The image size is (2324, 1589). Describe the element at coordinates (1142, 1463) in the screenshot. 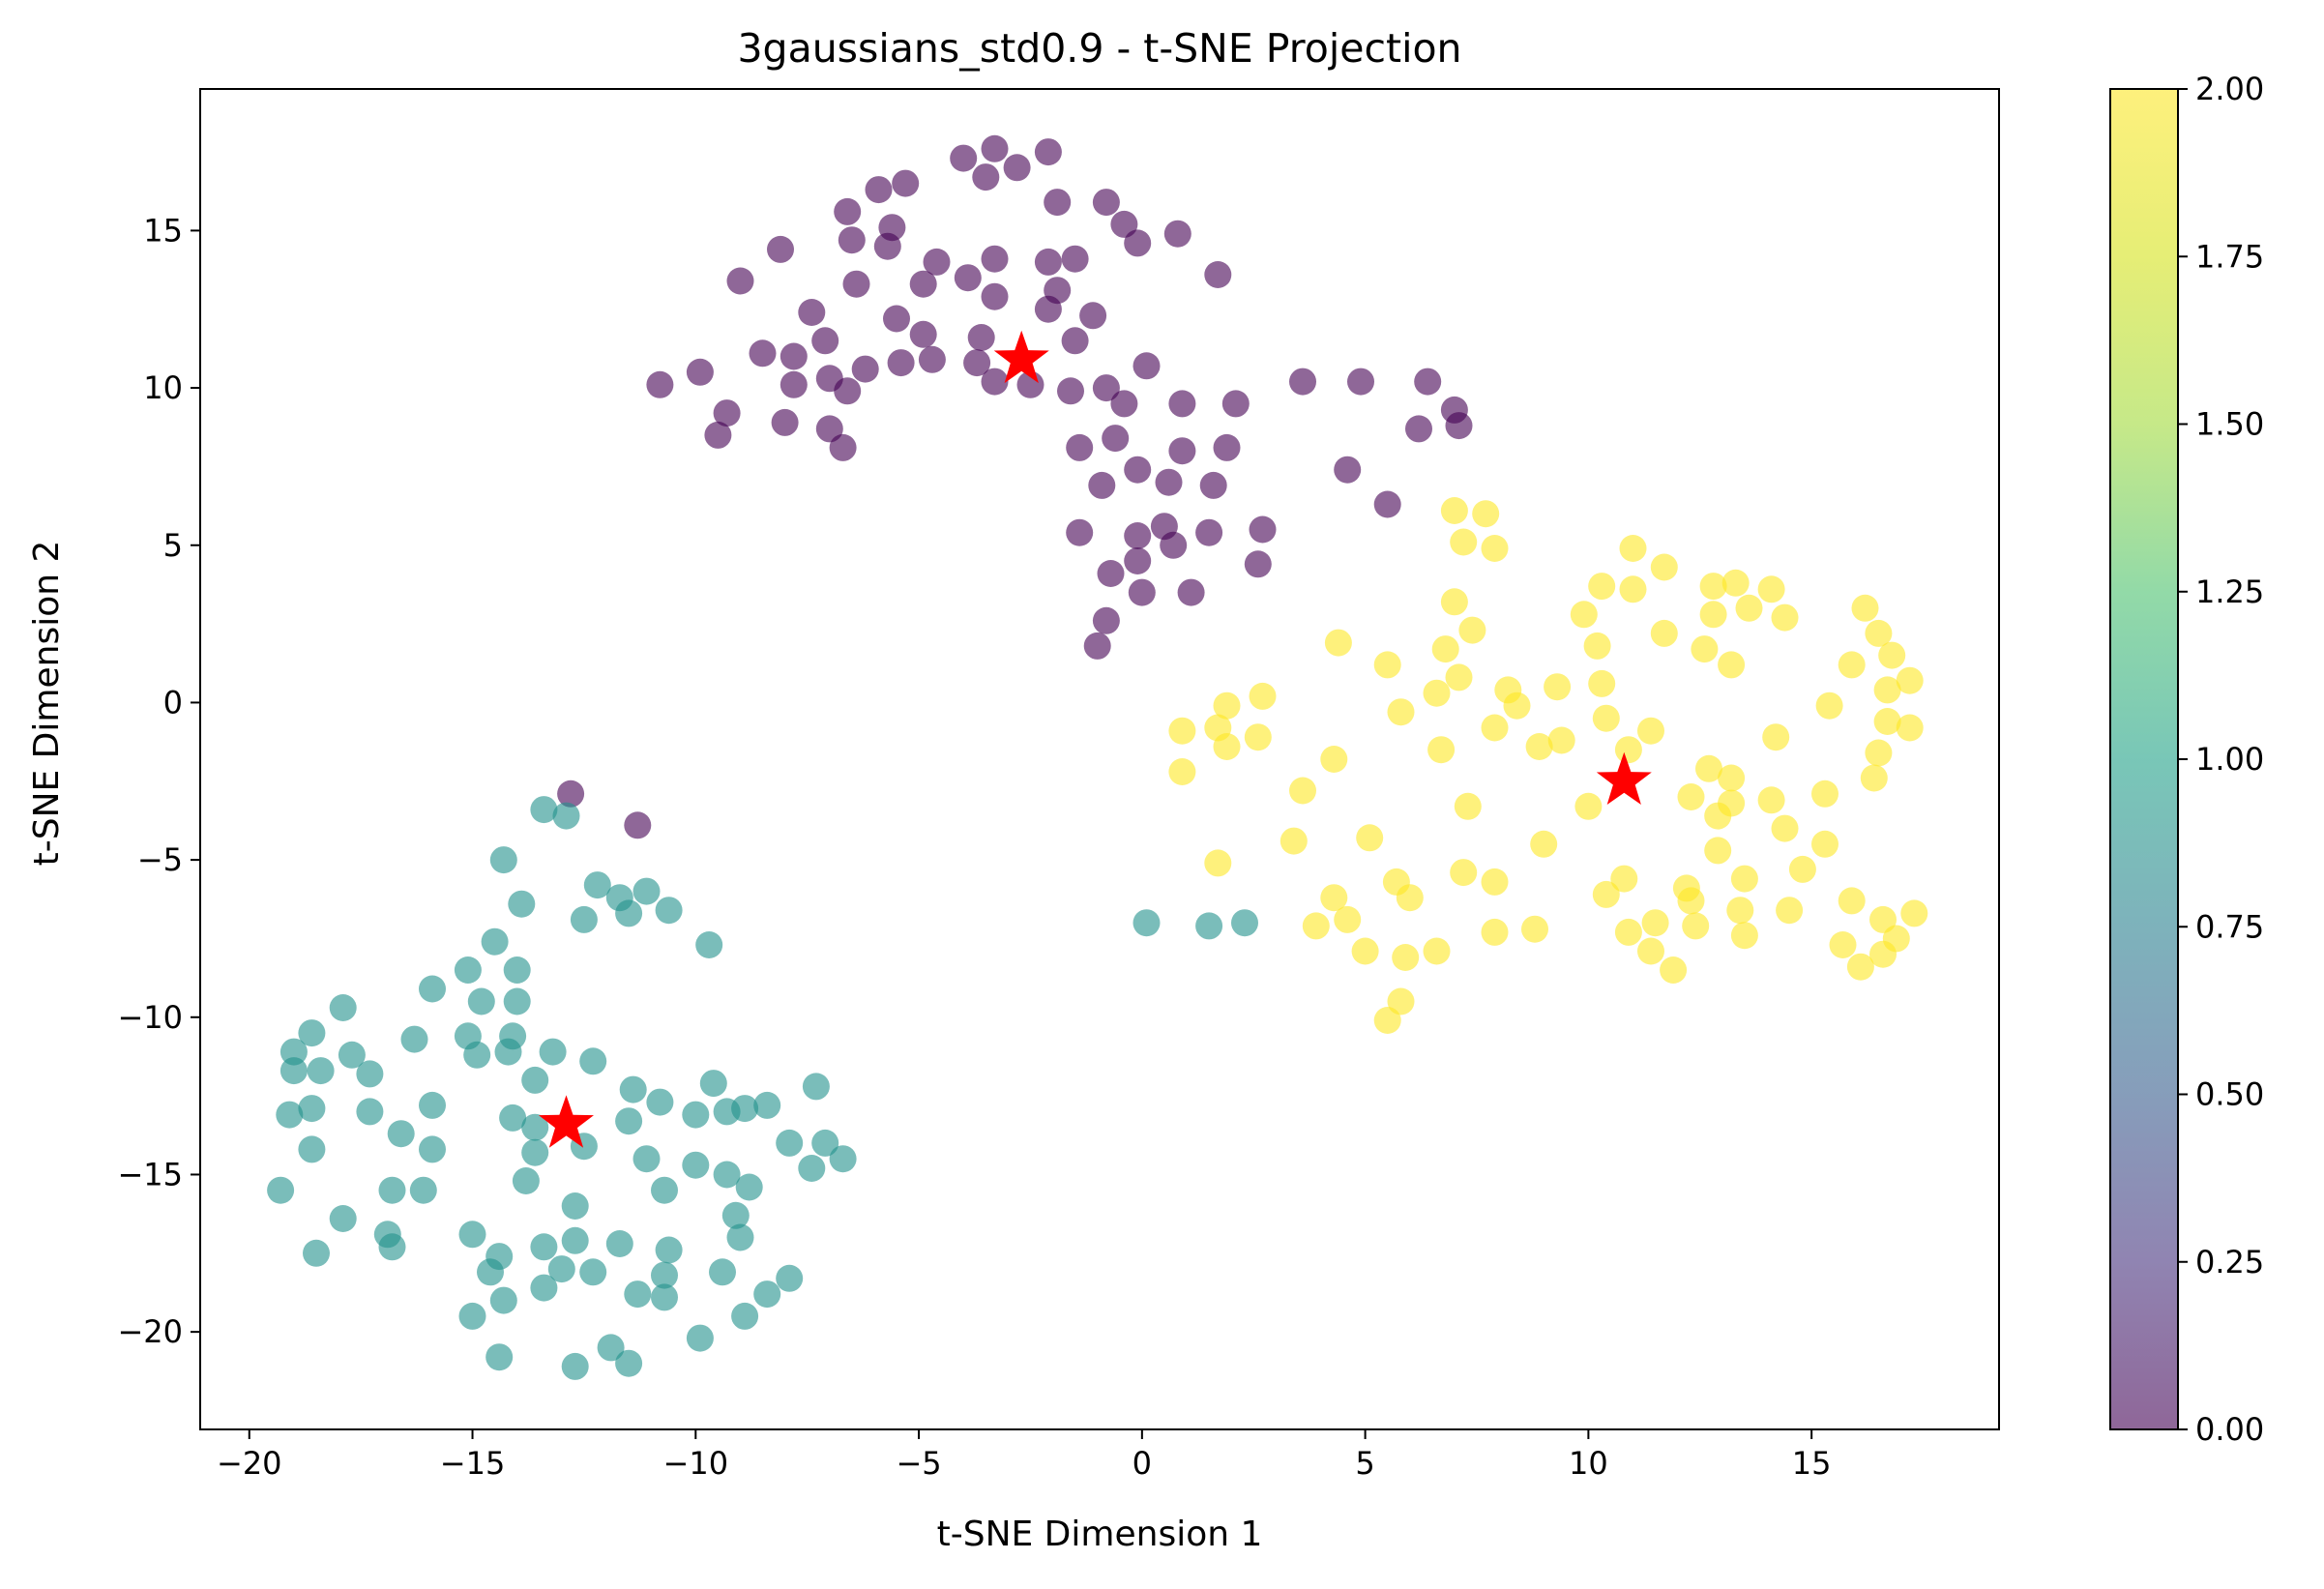

I see `x-tick-label: 0` at that location.